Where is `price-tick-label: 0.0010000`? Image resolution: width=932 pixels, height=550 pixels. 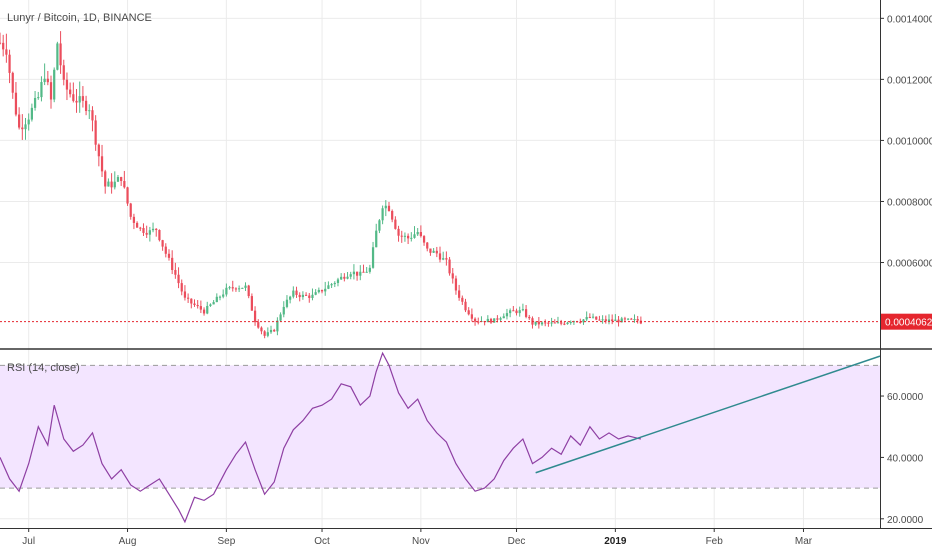
price-tick-label: 0.0010000 is located at coordinates (909, 141).